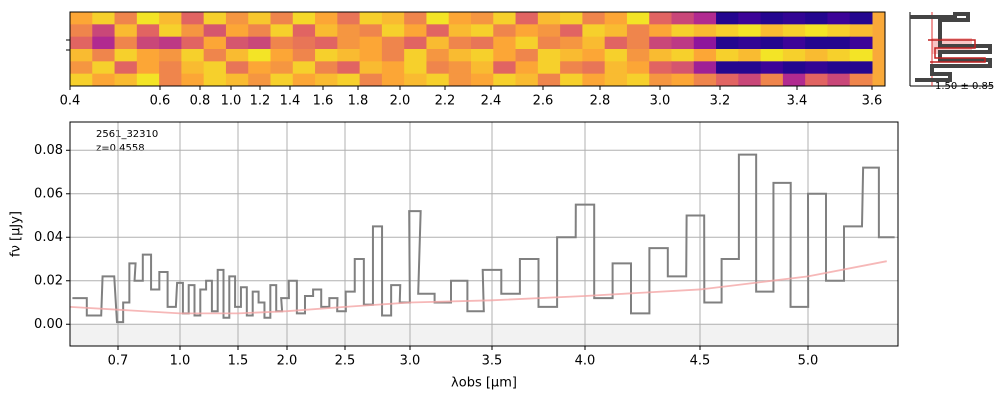 The image size is (1000, 400). I want to click on x-axis-label: λobs [μm], so click(484, 383).